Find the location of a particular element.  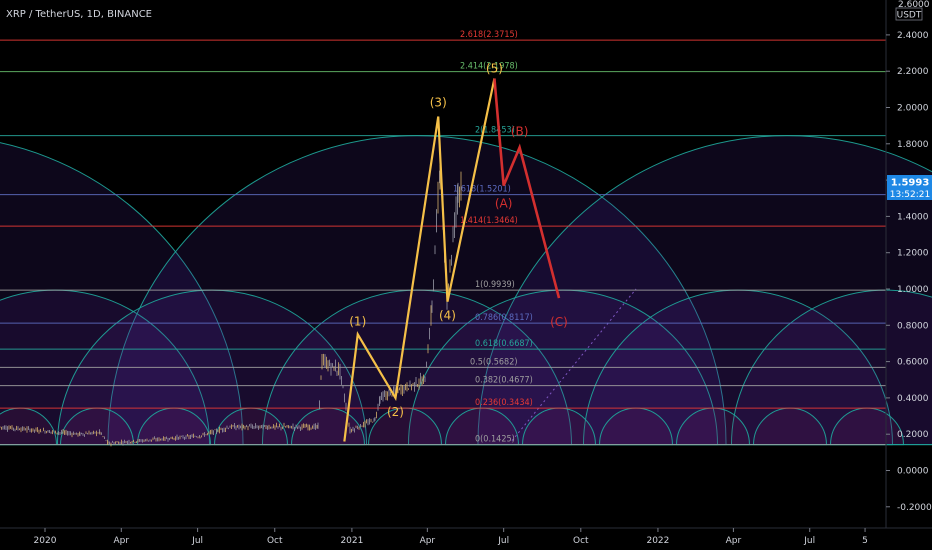

currency-box is located at coordinates (909, 14).